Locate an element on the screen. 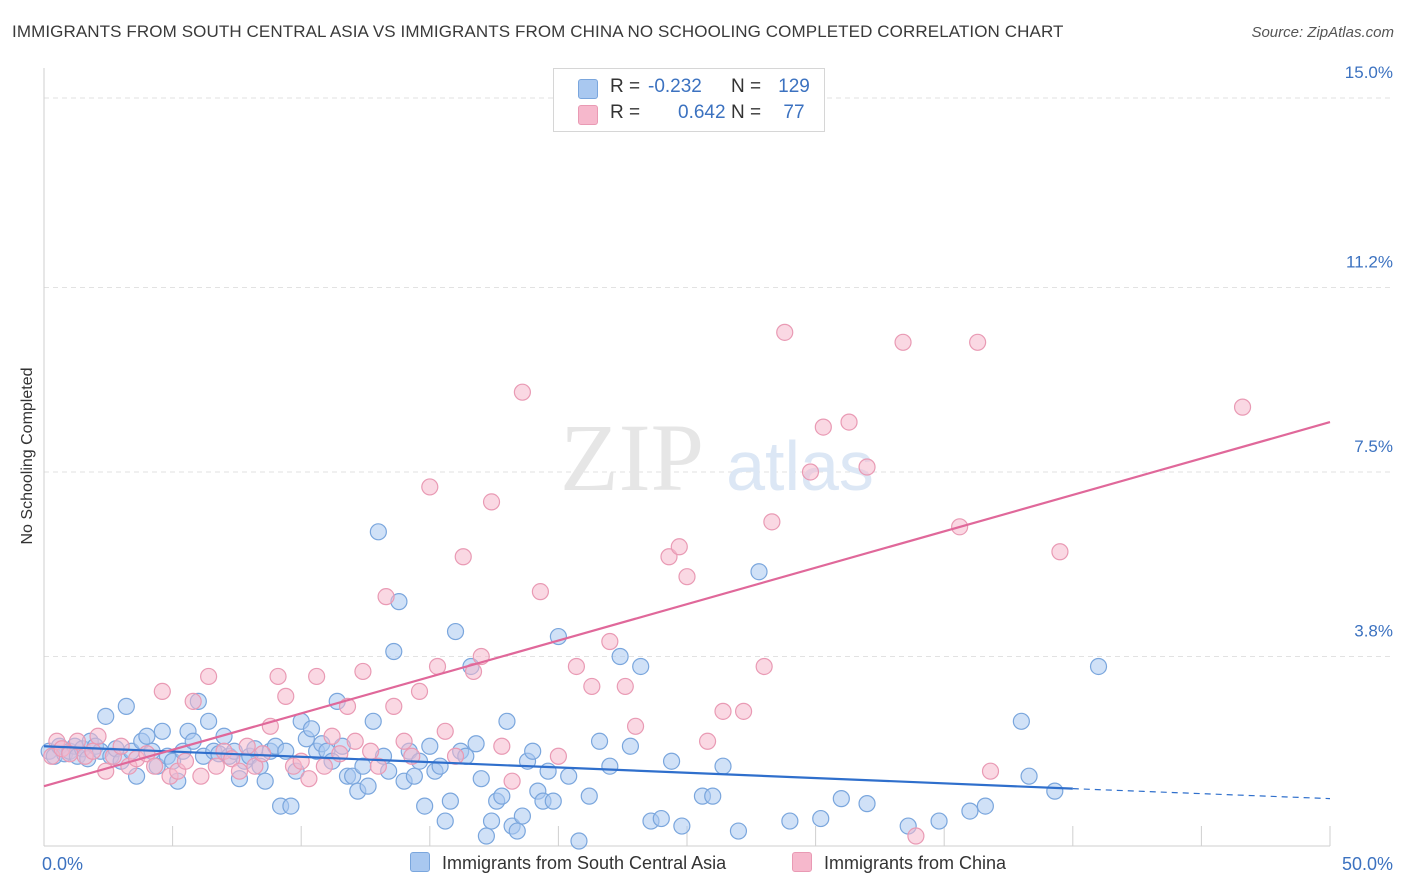 Image resolution: width=1406 pixels, height=892 pixels. trend-extension-south-central-asia is located at coordinates (1201, 794).